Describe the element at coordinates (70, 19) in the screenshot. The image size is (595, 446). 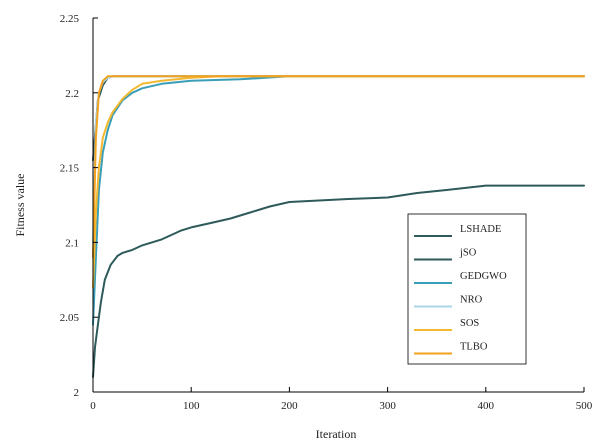
I see `y-tick-label: 2.25` at that location.